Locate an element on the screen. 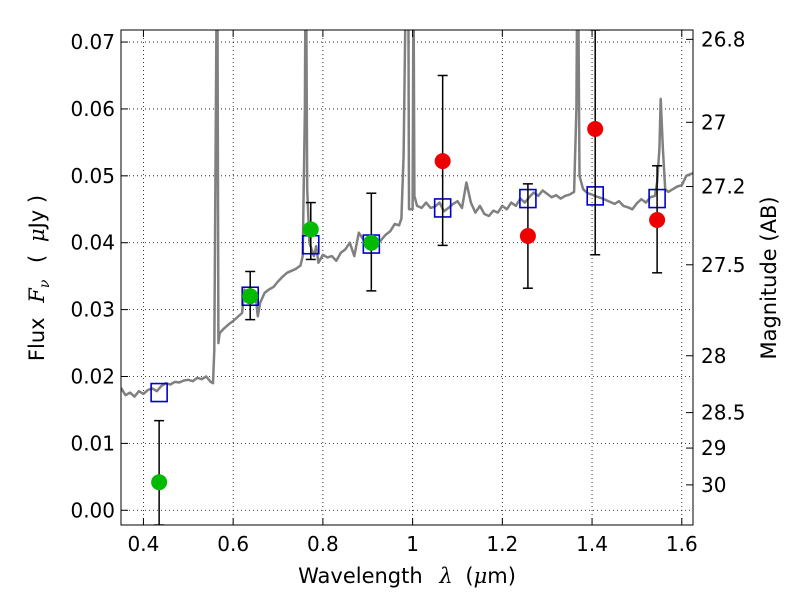 The height and width of the screenshot is (600, 800). x-tick-label: 1.6 is located at coordinates (682, 544).